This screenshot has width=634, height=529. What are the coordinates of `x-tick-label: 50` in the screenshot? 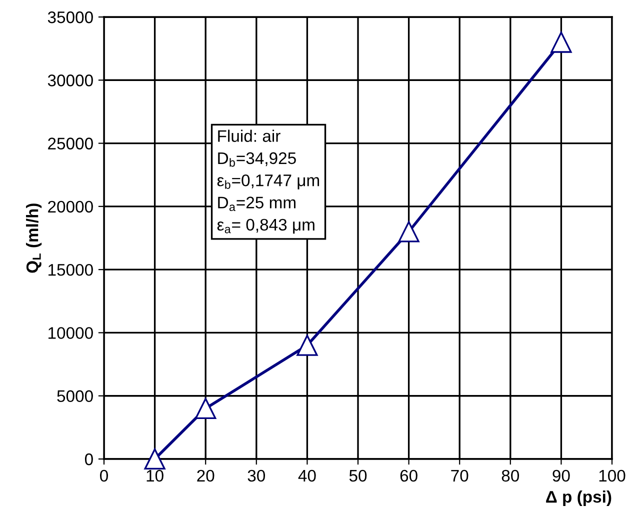 It's located at (358, 476).